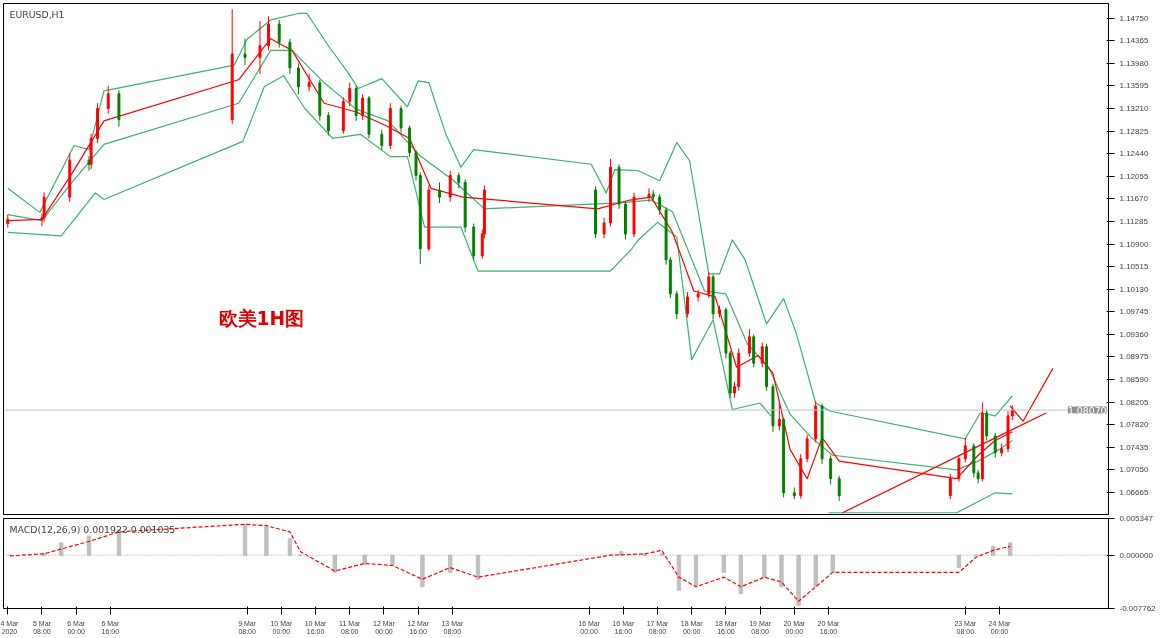 The height and width of the screenshot is (638, 1170). Describe the element at coordinates (1134, 199) in the screenshot. I see `y-tick-label: 1.11670` at that location.